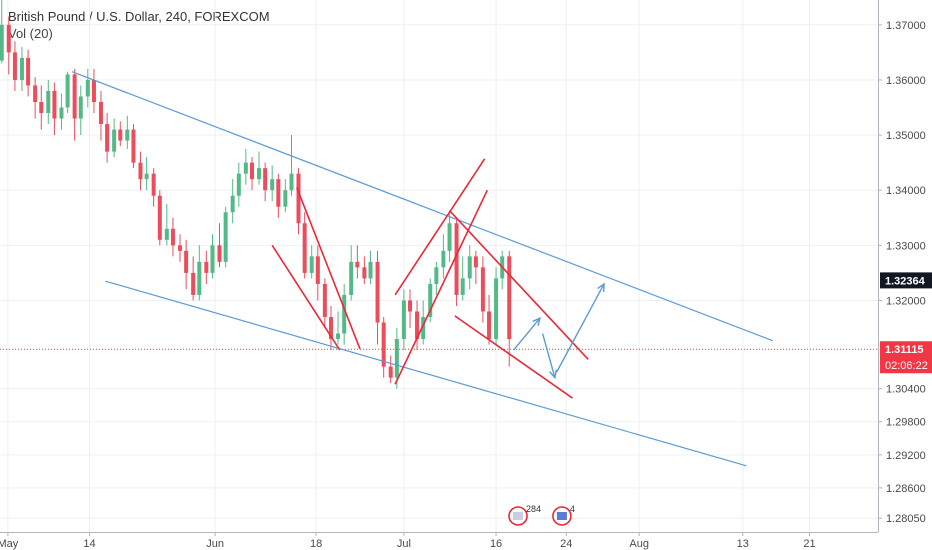 This screenshot has width=932, height=550. Describe the element at coordinates (906, 301) in the screenshot. I see `price-tick-label: 1.32000` at that location.